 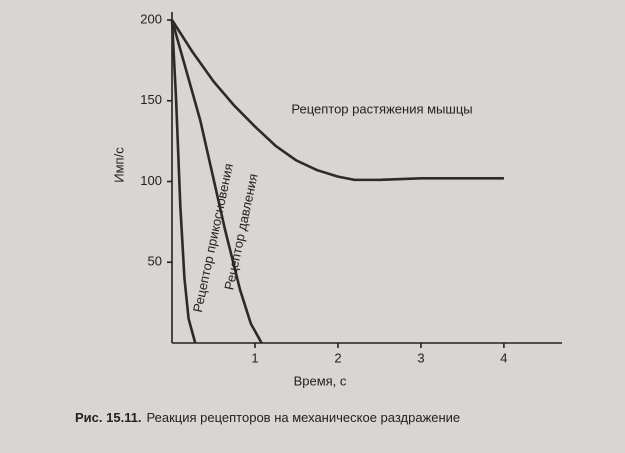 I want to click on x-tick-label: 3, so click(x=420, y=357).